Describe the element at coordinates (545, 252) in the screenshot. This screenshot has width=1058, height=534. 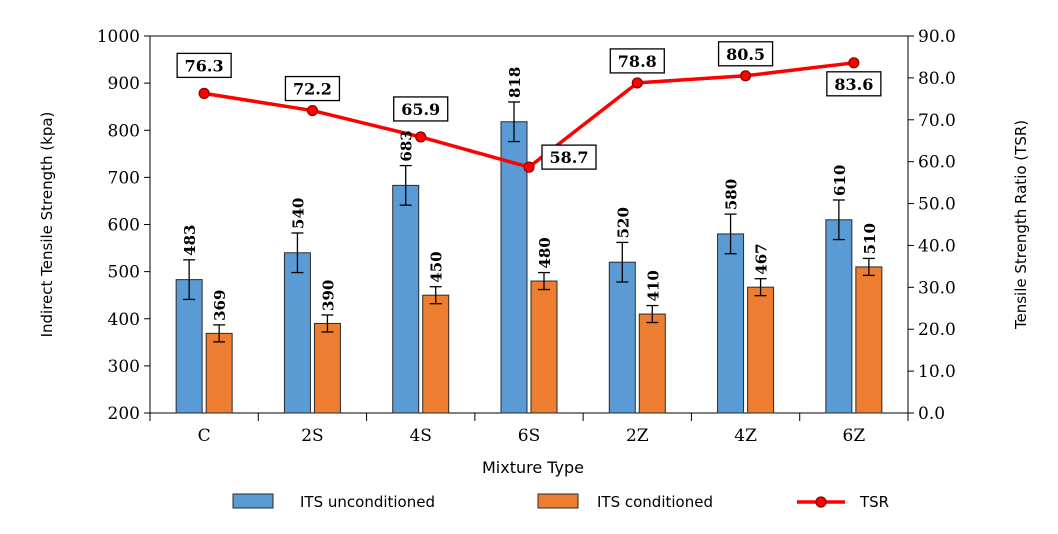
I see `bar-label-conditioned: 480` at that location.